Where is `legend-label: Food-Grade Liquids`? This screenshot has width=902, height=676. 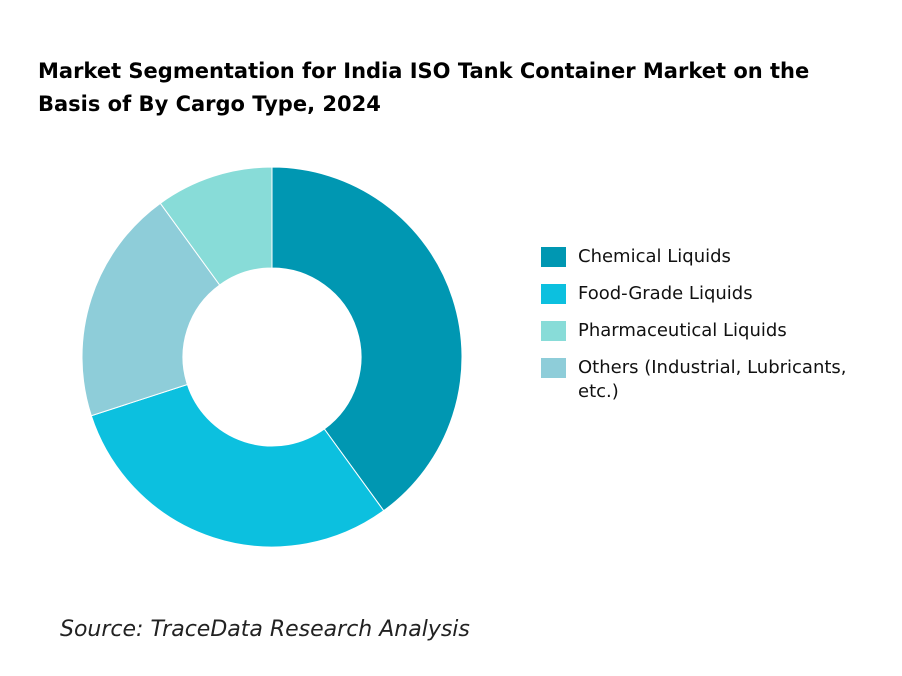
legend-label: Food-Grade Liquids is located at coordinates (665, 293).